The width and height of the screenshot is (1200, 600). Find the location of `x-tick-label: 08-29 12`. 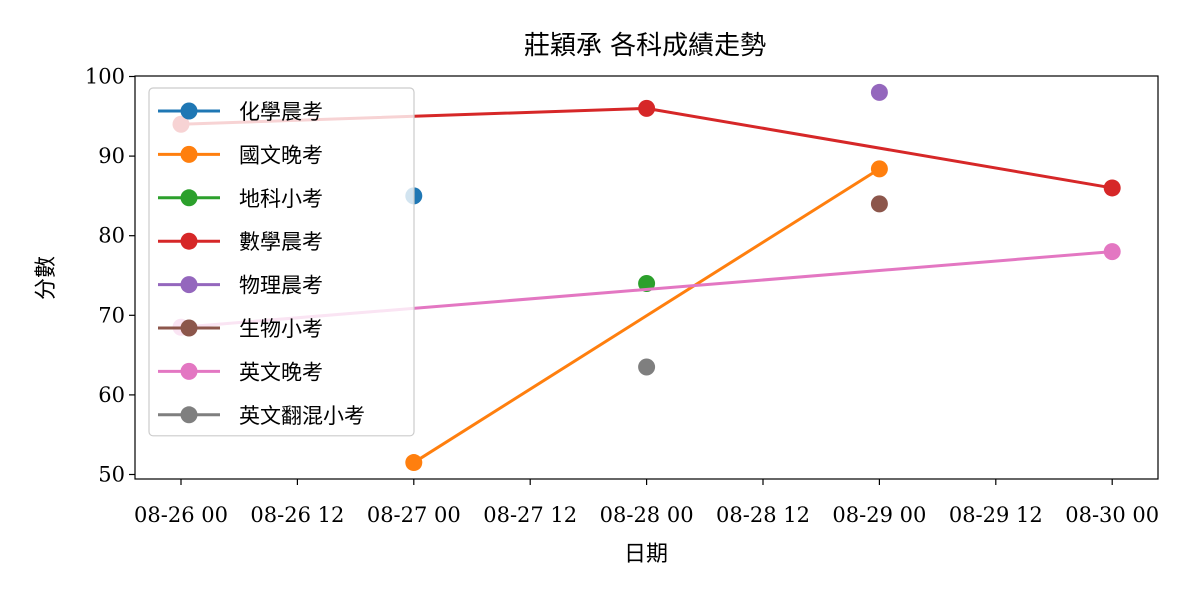

x-tick-label: 08-29 12 is located at coordinates (996, 515).